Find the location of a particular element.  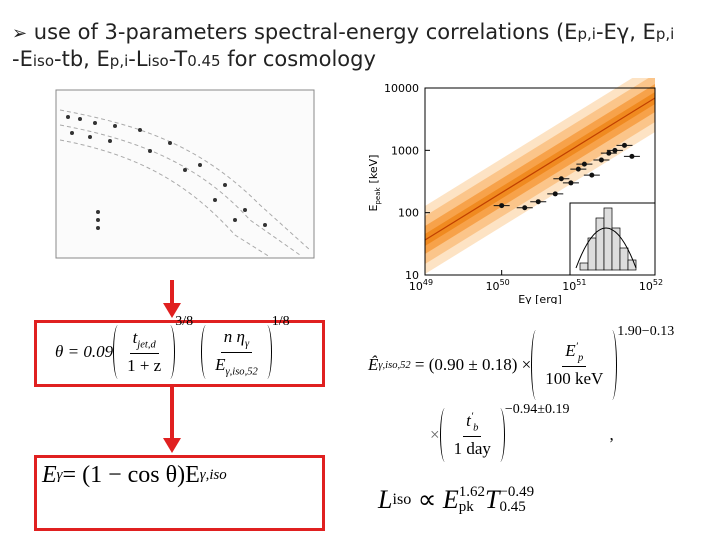

text-piece: ➢ is located at coordinates (20, 33).